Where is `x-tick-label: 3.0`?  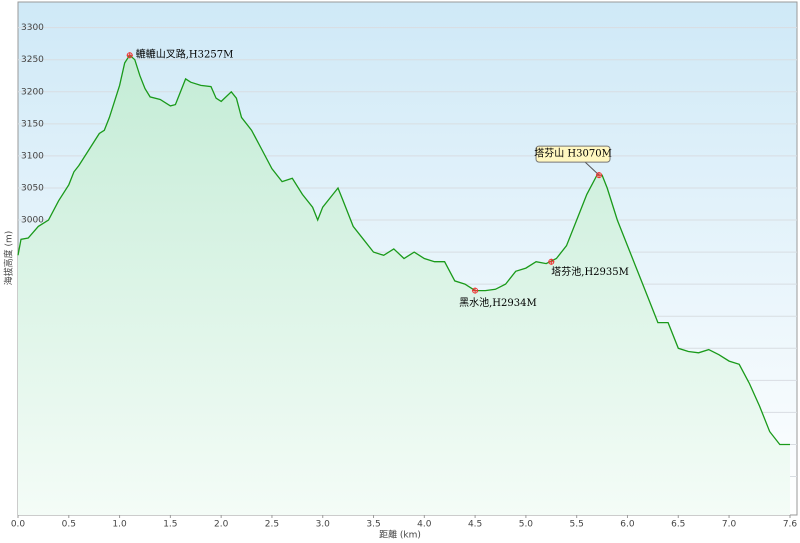 x-tick-label: 3.0 is located at coordinates (323, 525).